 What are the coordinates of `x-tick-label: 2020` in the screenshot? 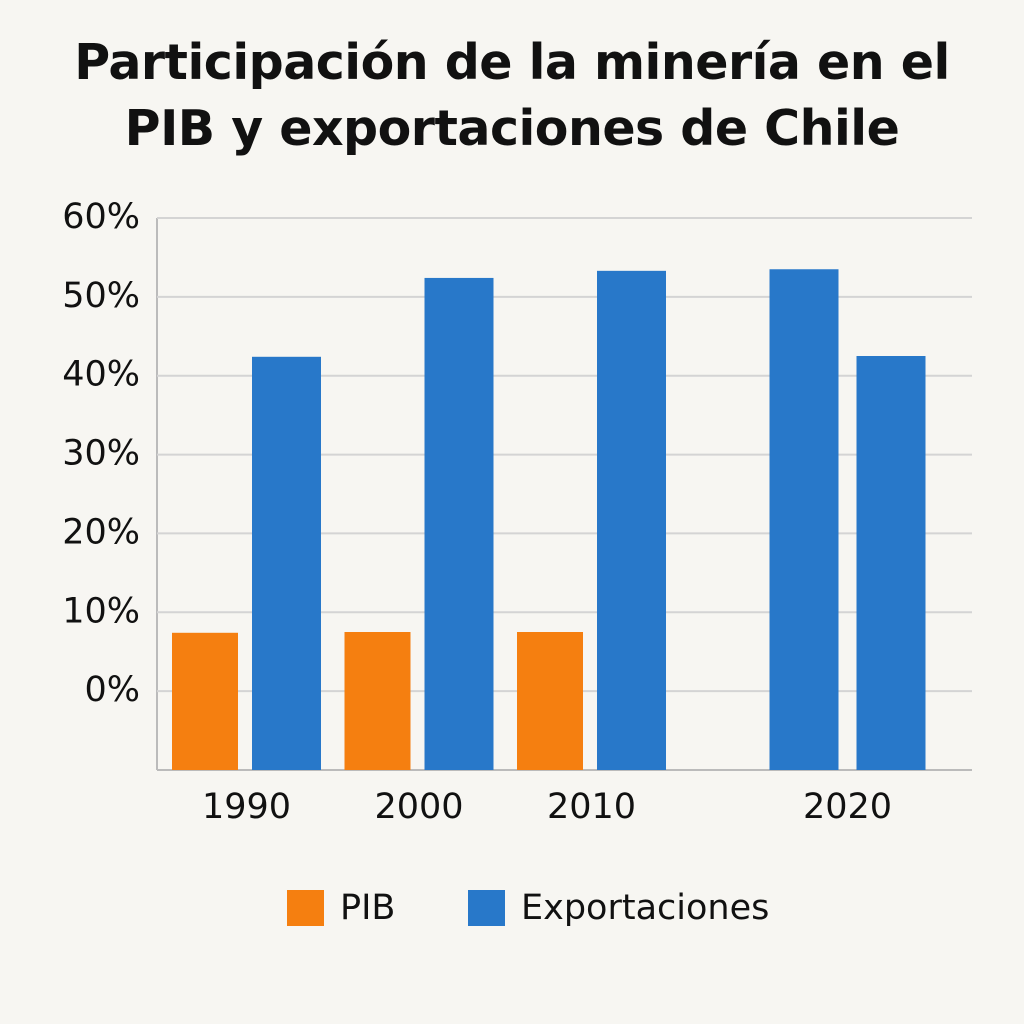 It's located at (847, 807).